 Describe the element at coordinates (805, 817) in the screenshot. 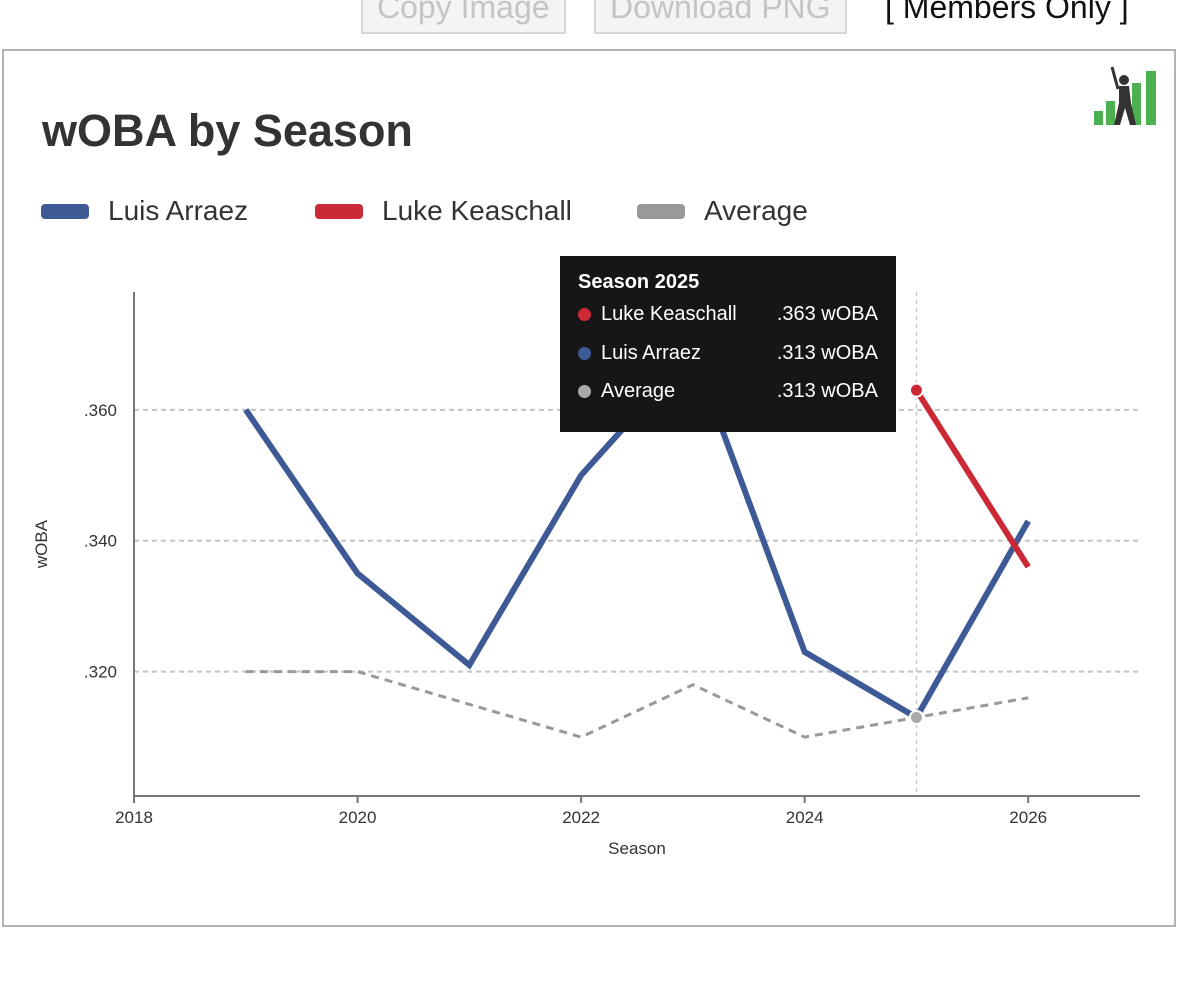

I see `x-tick-label: 2024` at that location.